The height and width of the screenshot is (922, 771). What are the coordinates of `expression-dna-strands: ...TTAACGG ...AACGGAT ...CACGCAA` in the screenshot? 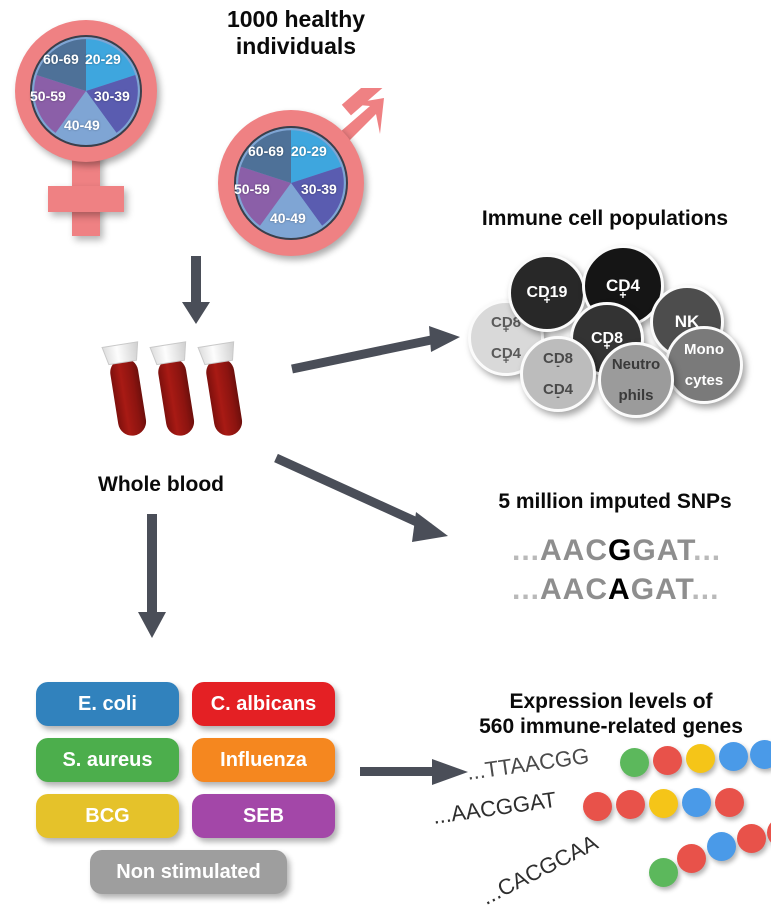 It's located at (601, 827).